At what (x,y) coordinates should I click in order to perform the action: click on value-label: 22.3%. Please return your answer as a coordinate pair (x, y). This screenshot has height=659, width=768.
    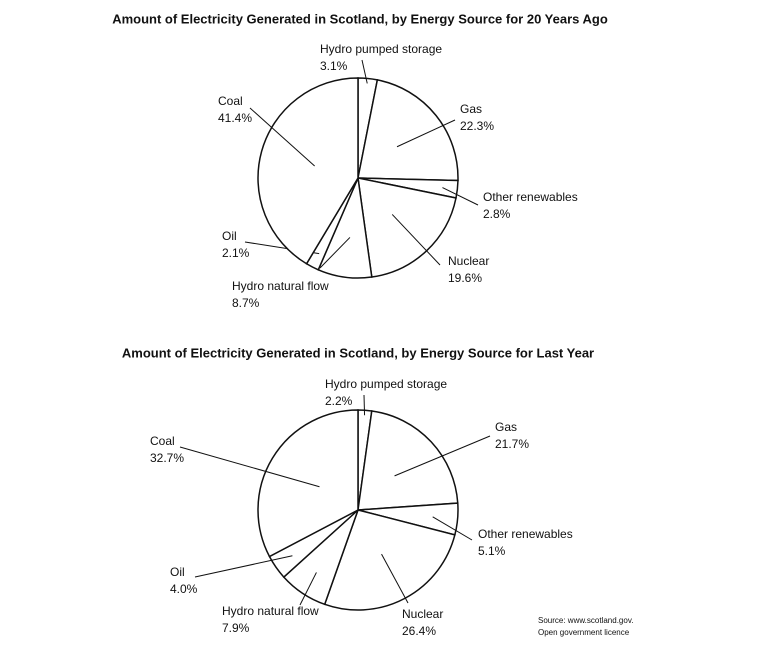
    Looking at the image, I should click on (477, 126).